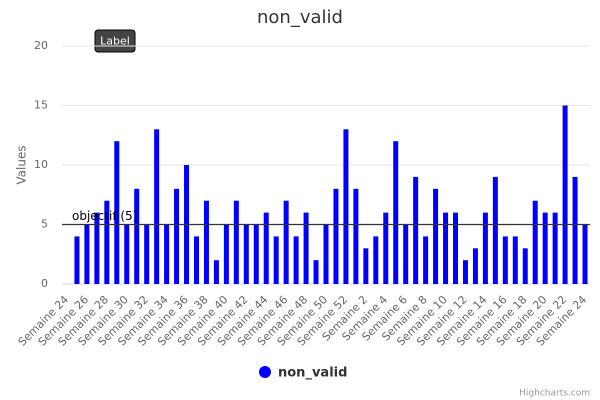 The height and width of the screenshot is (400, 600). Describe the element at coordinates (300, 17) in the screenshot. I see `chart-title: non_valid` at that location.